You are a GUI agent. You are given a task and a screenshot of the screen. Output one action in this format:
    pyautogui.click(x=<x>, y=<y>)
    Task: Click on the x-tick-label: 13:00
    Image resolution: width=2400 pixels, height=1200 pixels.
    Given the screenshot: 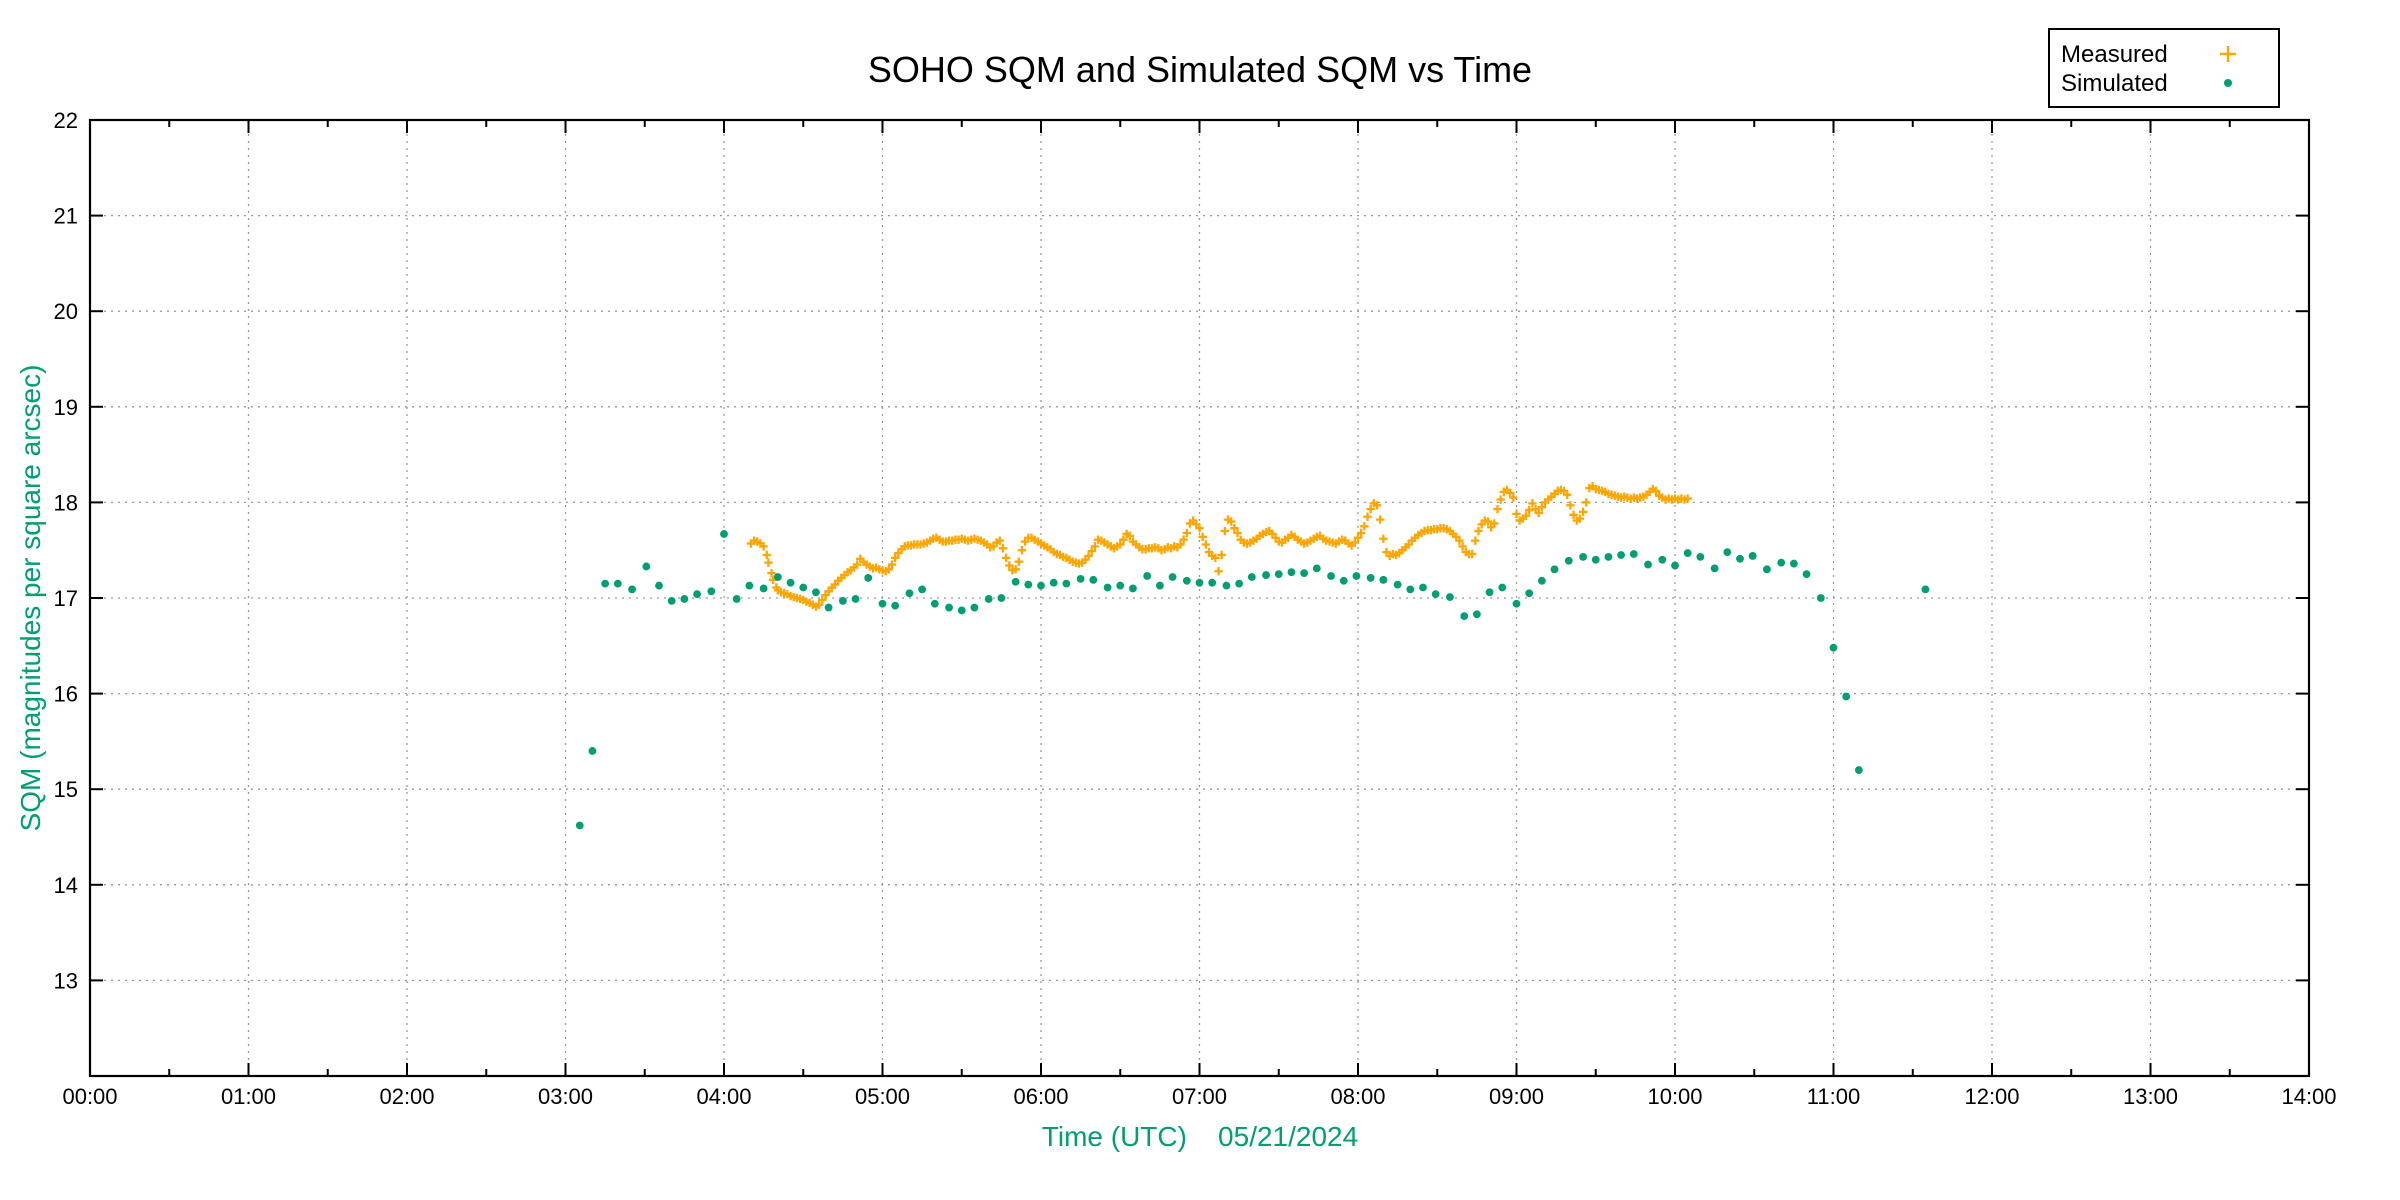 What is the action you would take?
    pyautogui.click(x=2150, y=1096)
    